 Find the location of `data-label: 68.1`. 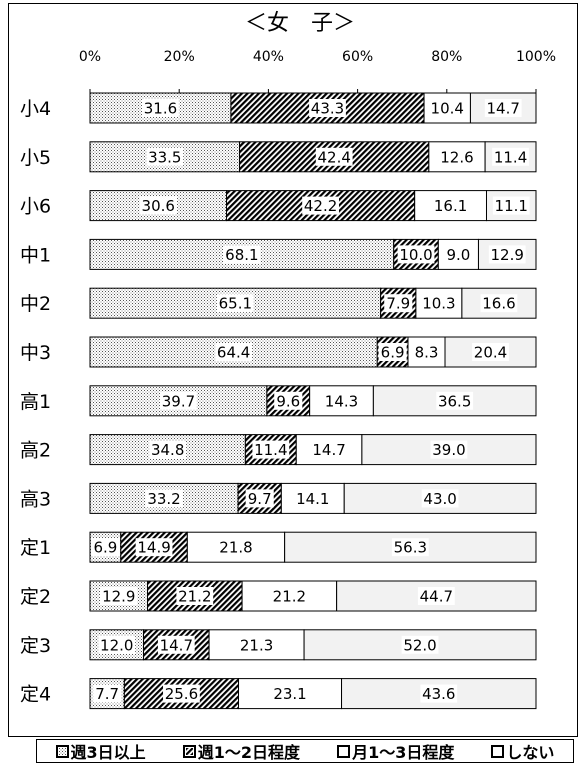

data-label: 68.1 is located at coordinates (241, 255).